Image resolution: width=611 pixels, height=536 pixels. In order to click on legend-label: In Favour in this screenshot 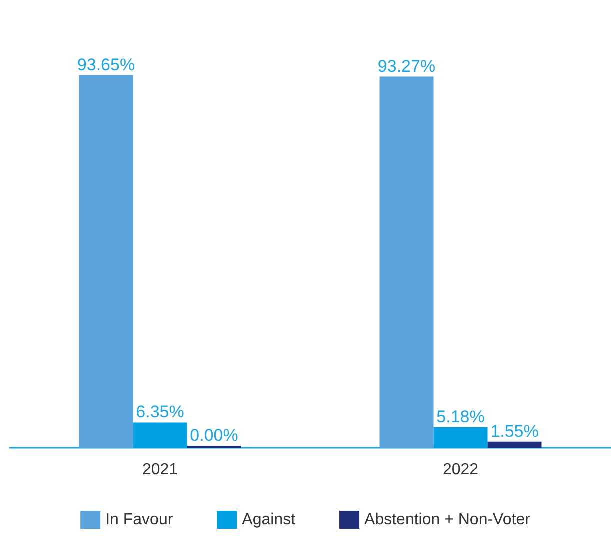, I will do `click(140, 520)`.